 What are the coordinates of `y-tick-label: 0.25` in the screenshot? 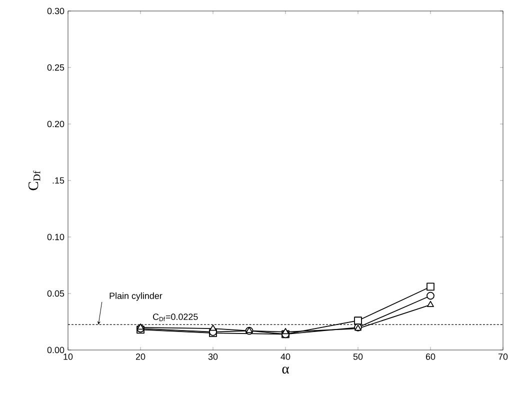 It's located at (55, 67).